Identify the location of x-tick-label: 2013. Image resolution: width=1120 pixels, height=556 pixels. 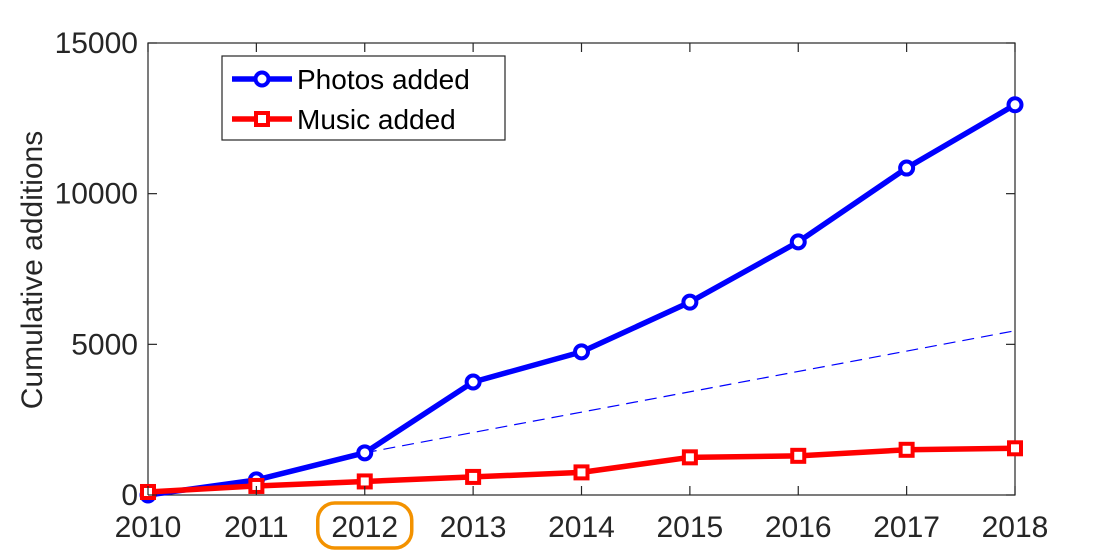
(473, 527).